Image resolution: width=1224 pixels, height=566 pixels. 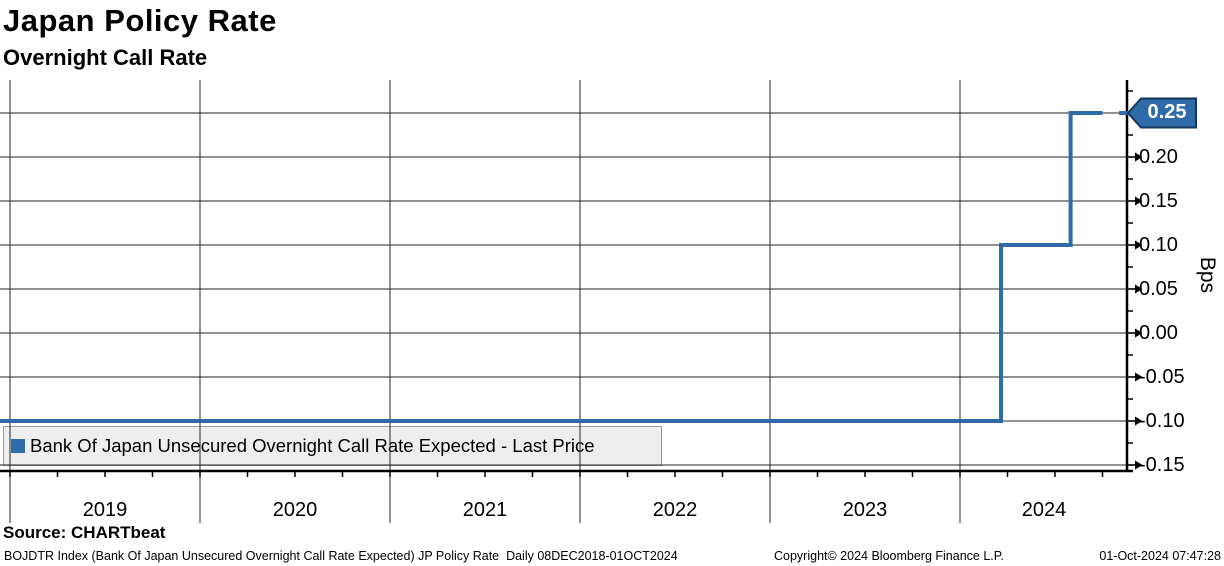 I want to click on page-title: Japan Policy Rate, so click(x=140, y=20).